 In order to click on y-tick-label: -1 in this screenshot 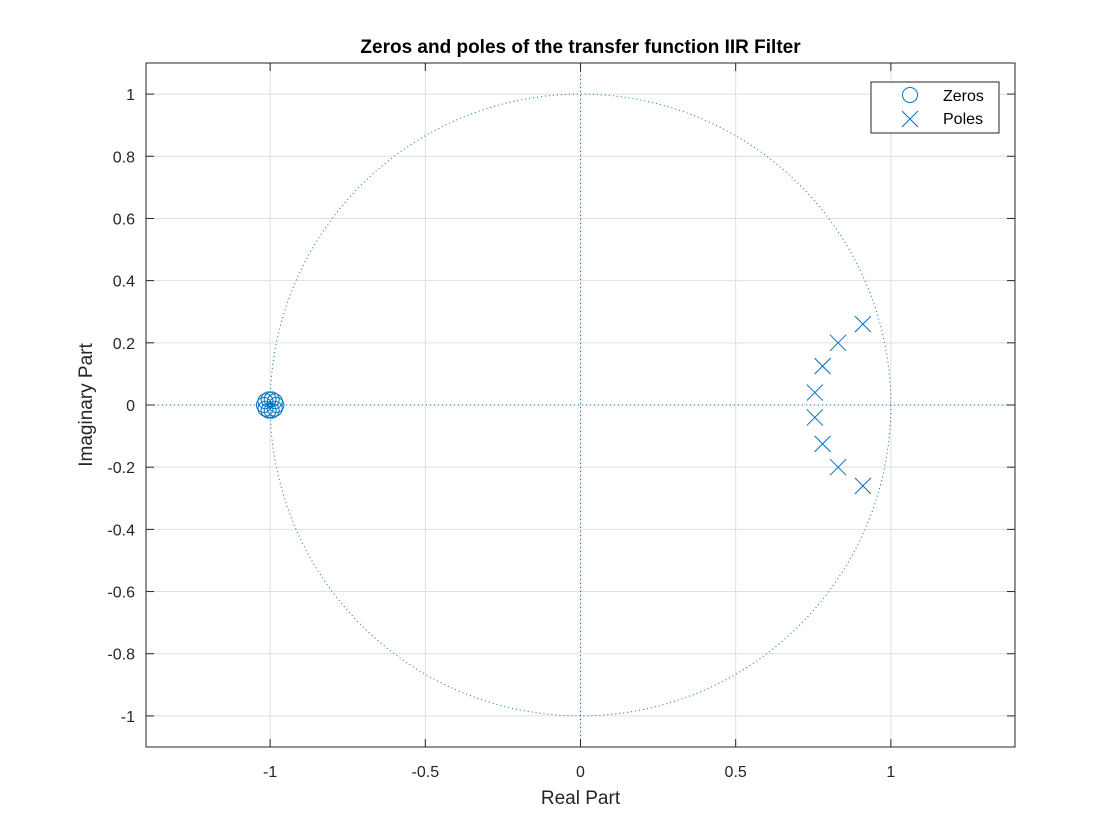, I will do `click(128, 717)`.